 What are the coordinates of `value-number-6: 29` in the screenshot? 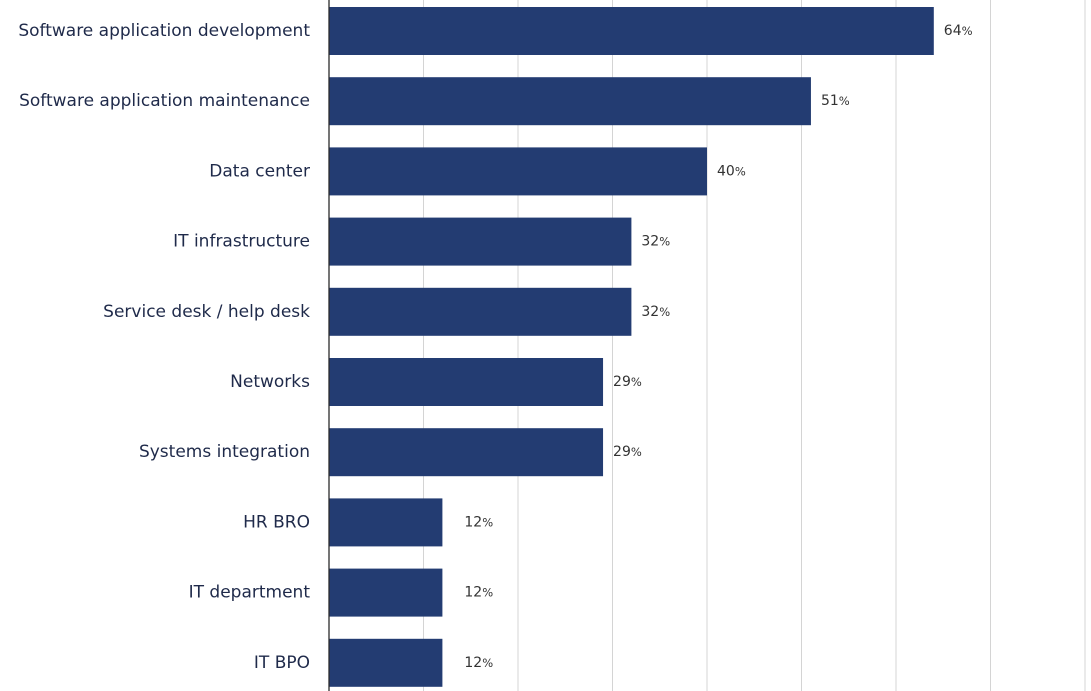 It's located at (622, 452).